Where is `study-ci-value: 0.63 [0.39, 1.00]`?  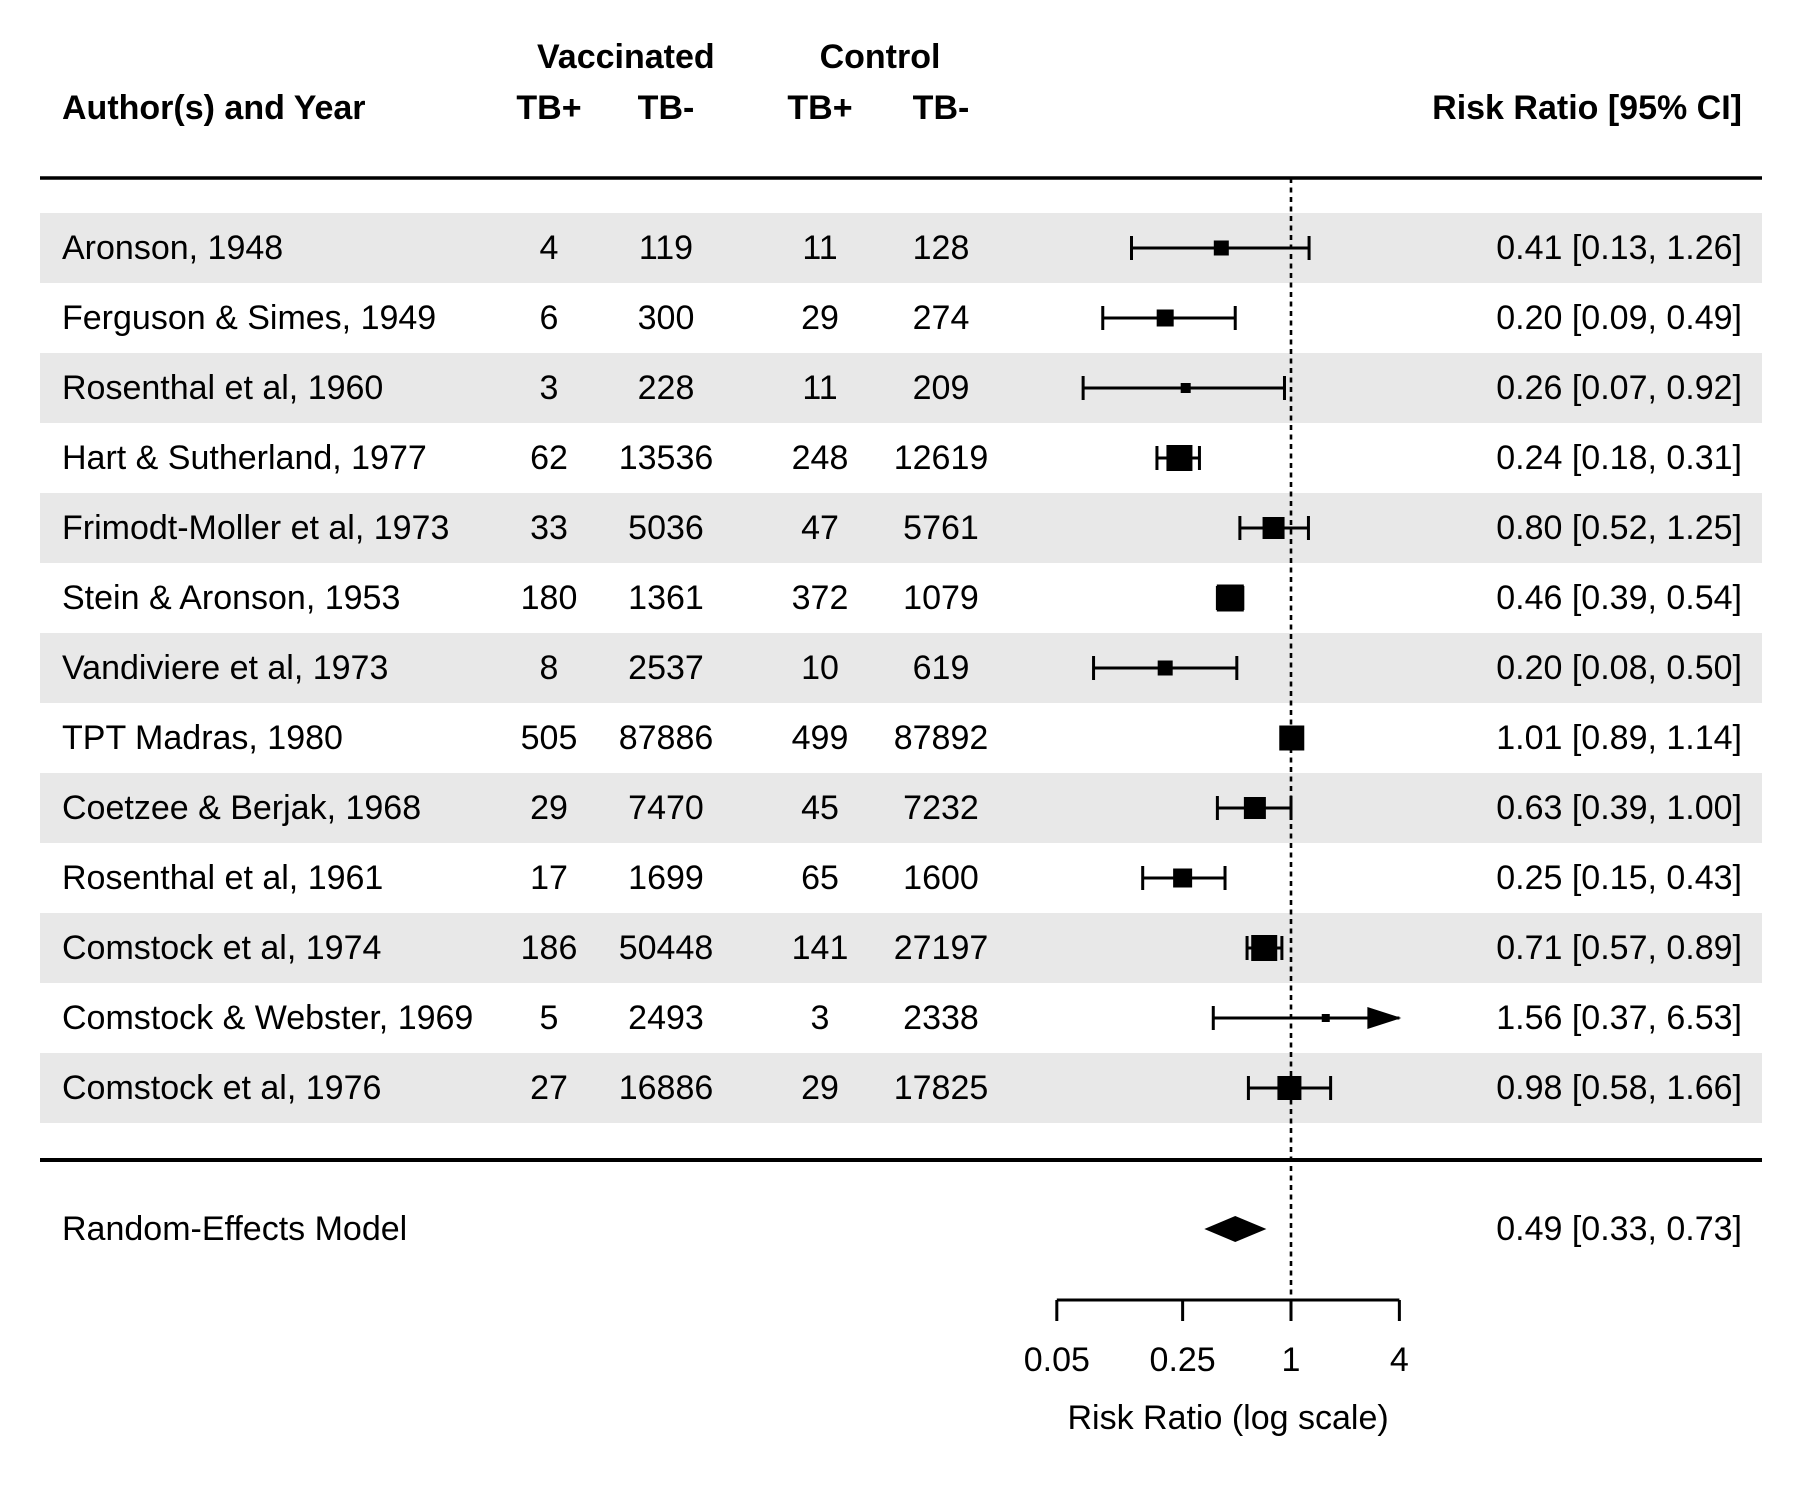
study-ci-value: 0.63 [0.39, 1.00] is located at coordinates (1619, 808).